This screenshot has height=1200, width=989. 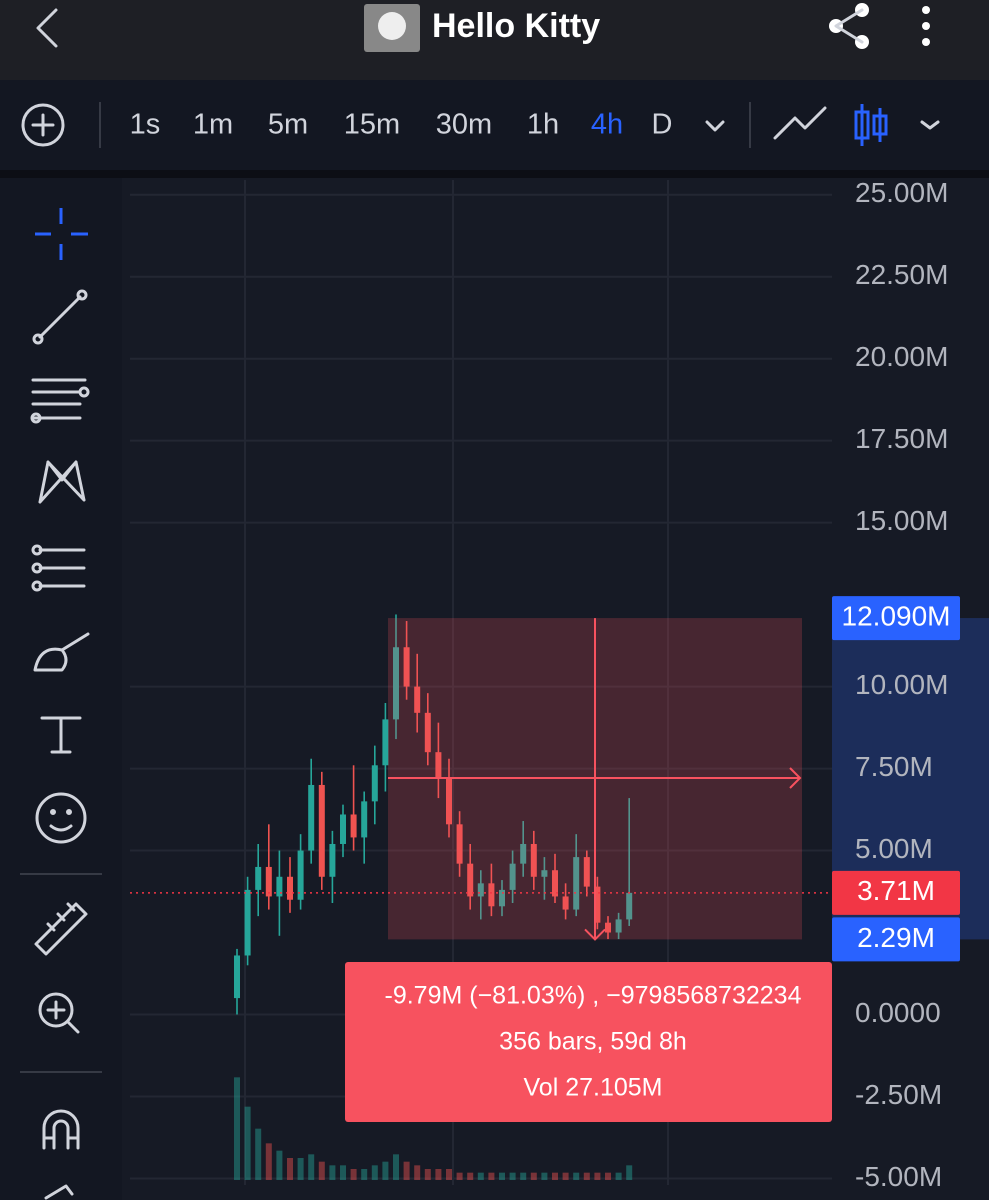 I want to click on interval-button: 1m, so click(x=213, y=125).